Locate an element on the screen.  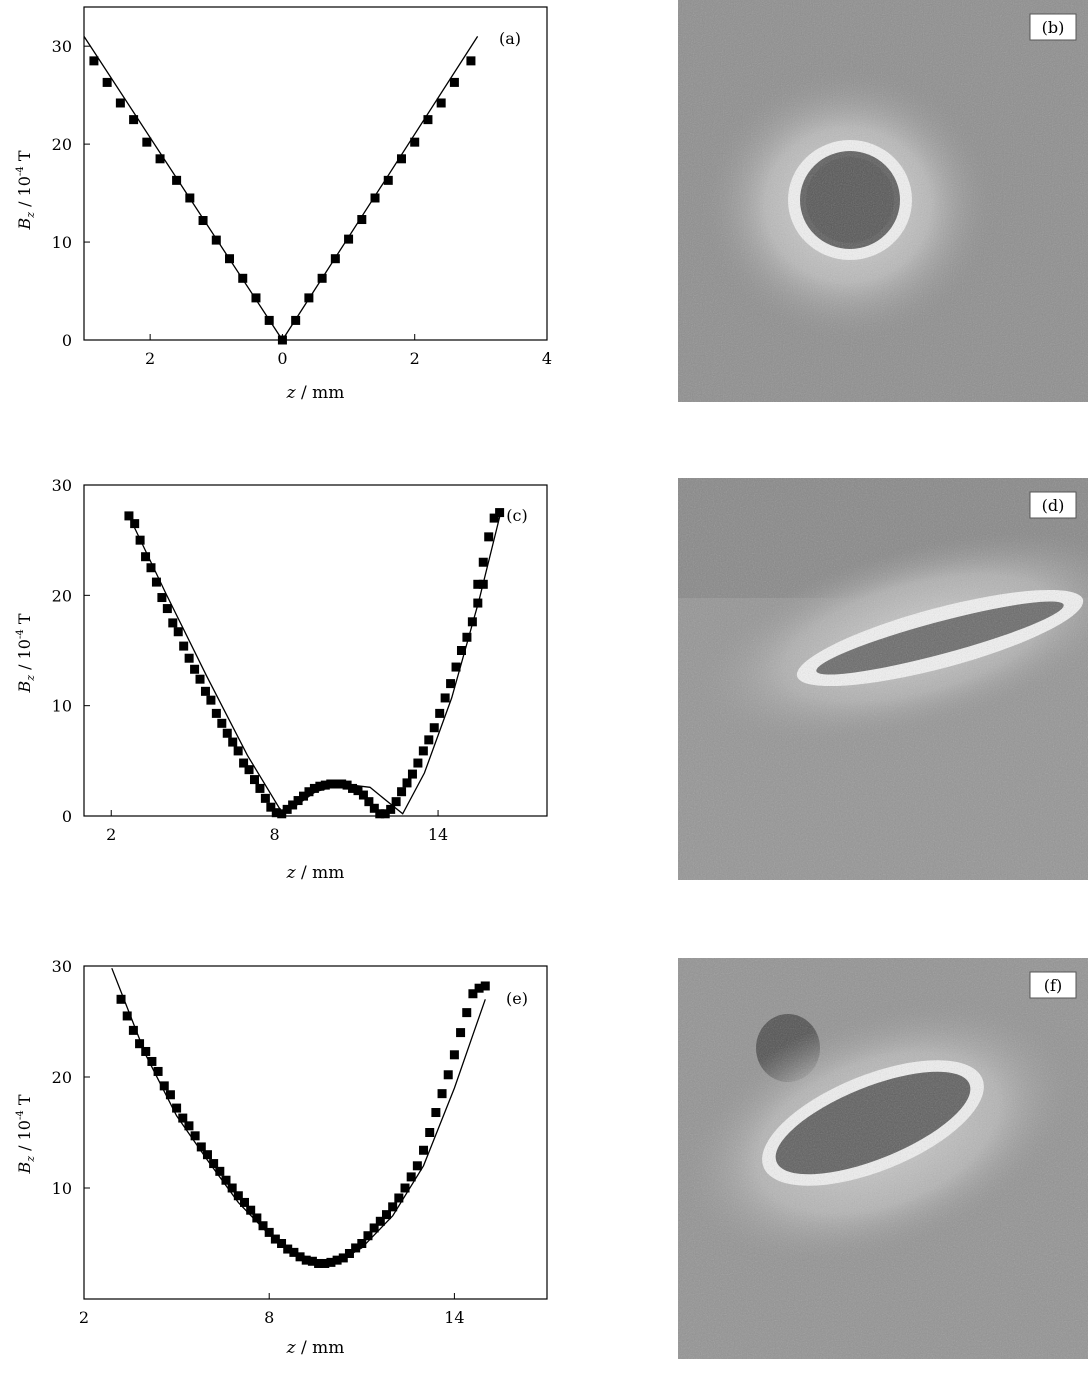
series-line is located at coordinates (315, 663).